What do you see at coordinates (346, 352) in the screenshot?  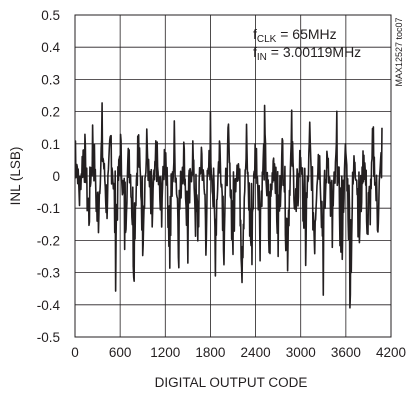 I see `x-tick-label: 3600` at bounding box center [346, 352].